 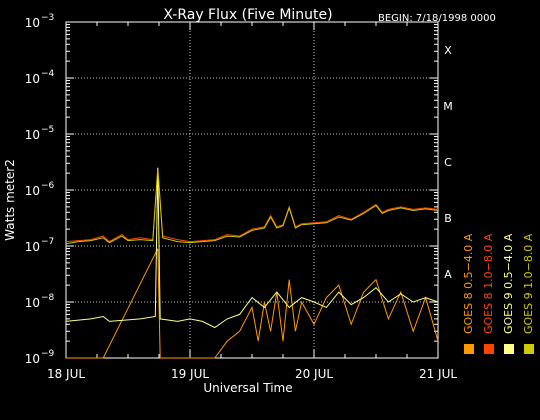 What do you see at coordinates (48, 186) in the screenshot?
I see `y-tick-label-exponent: −6` at bounding box center [48, 186].